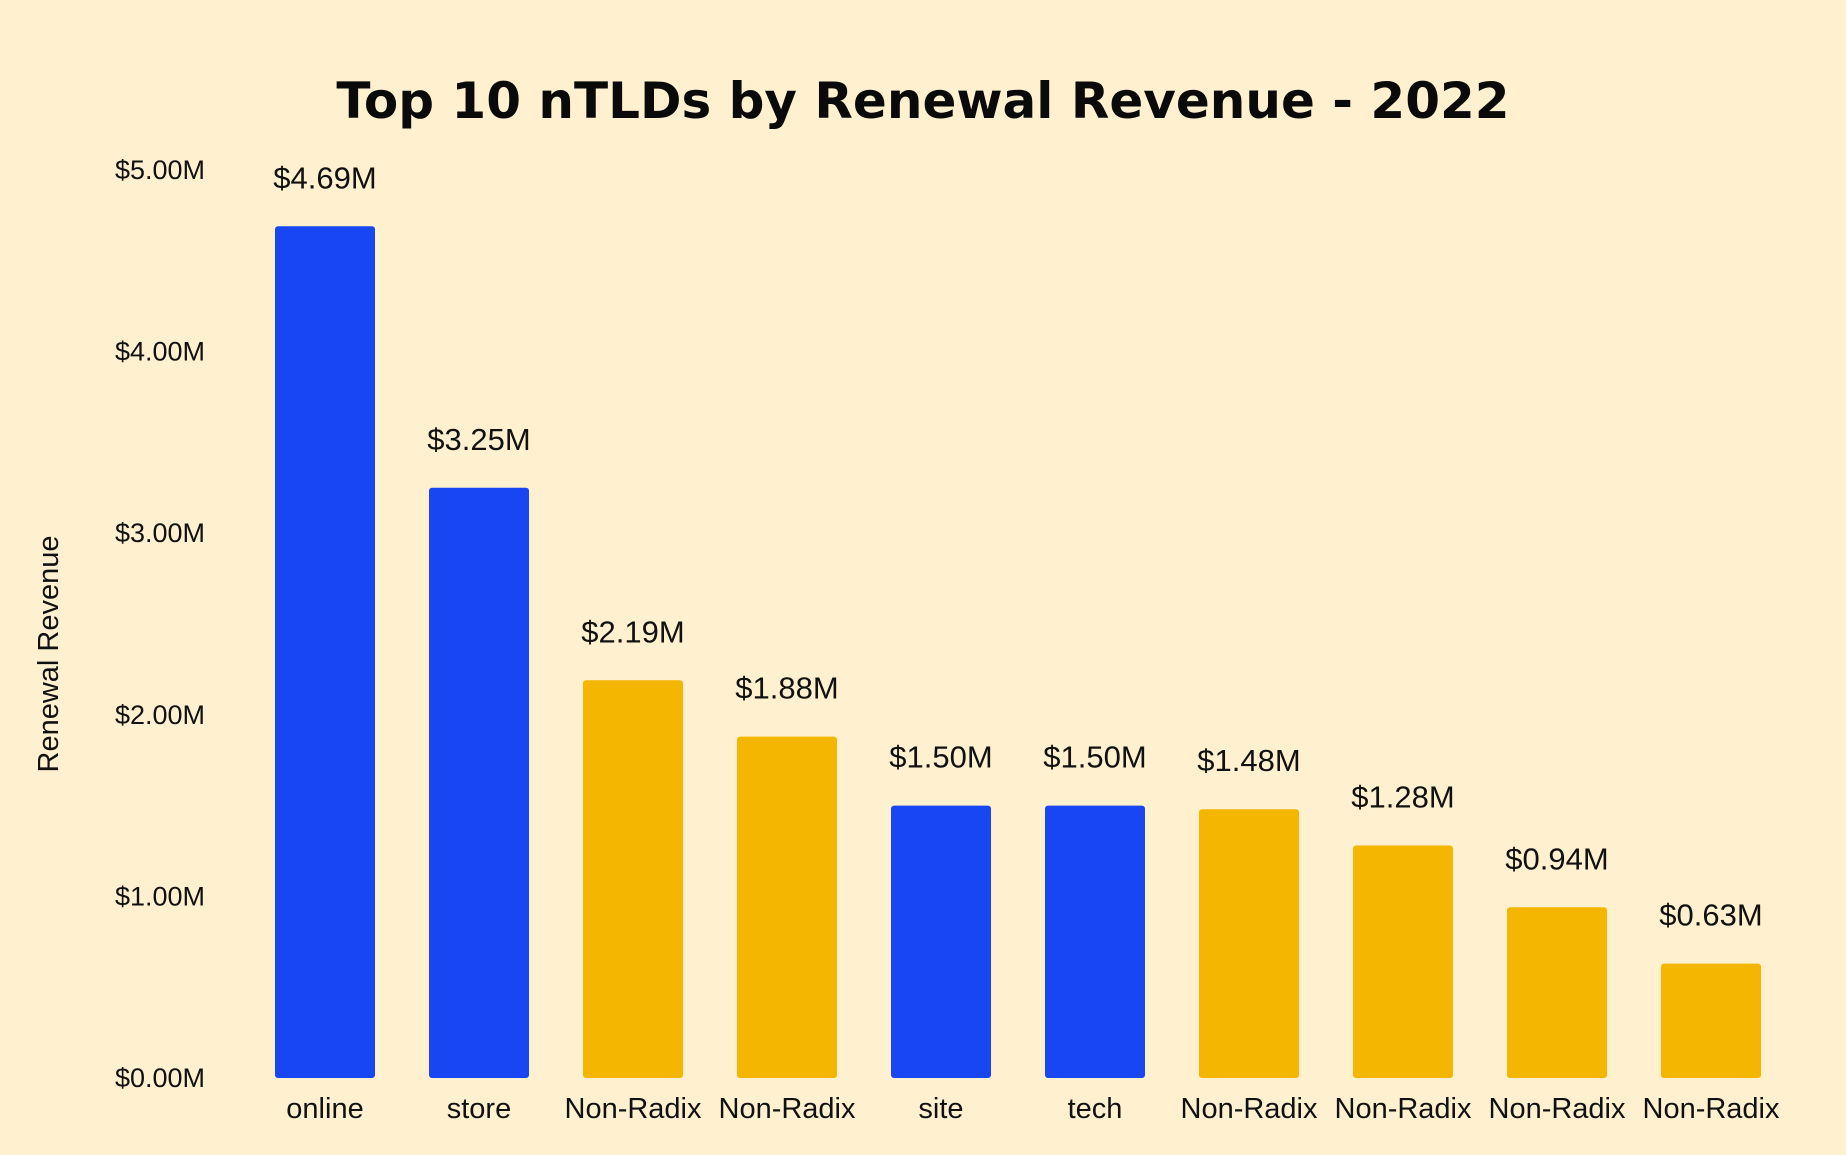  I want to click on y-tick-label: $0.00M, so click(160, 1078).